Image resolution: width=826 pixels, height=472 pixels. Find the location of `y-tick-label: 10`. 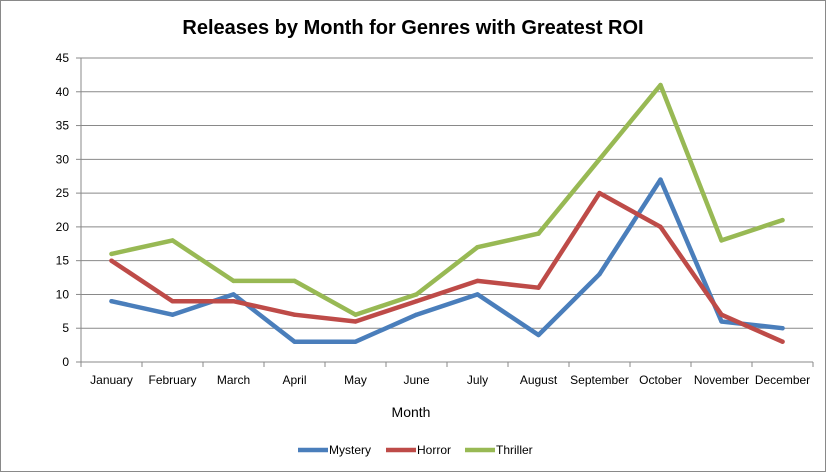

y-tick-label: 10 is located at coordinates (63, 294).